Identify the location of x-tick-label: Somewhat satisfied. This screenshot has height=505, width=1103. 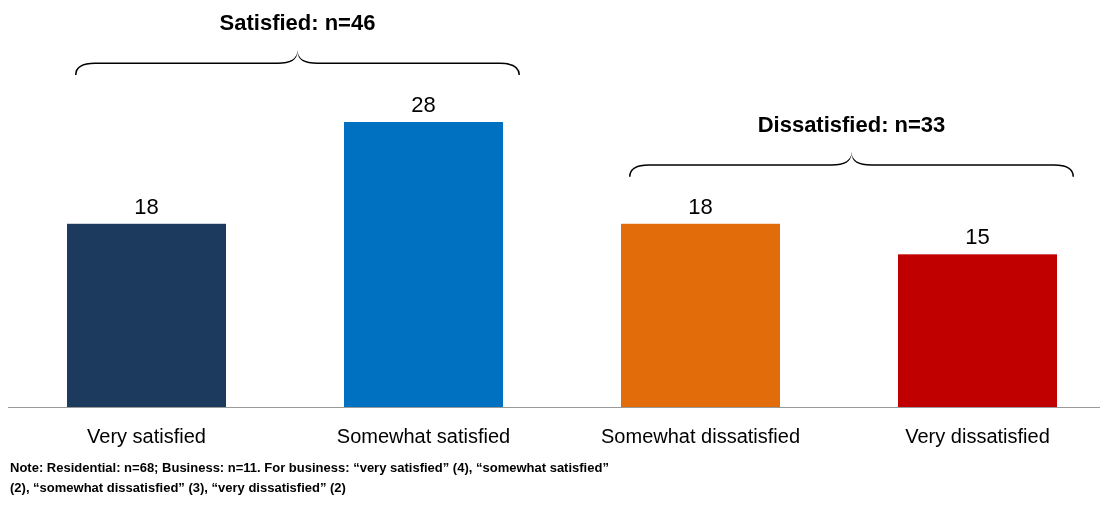
(423, 436).